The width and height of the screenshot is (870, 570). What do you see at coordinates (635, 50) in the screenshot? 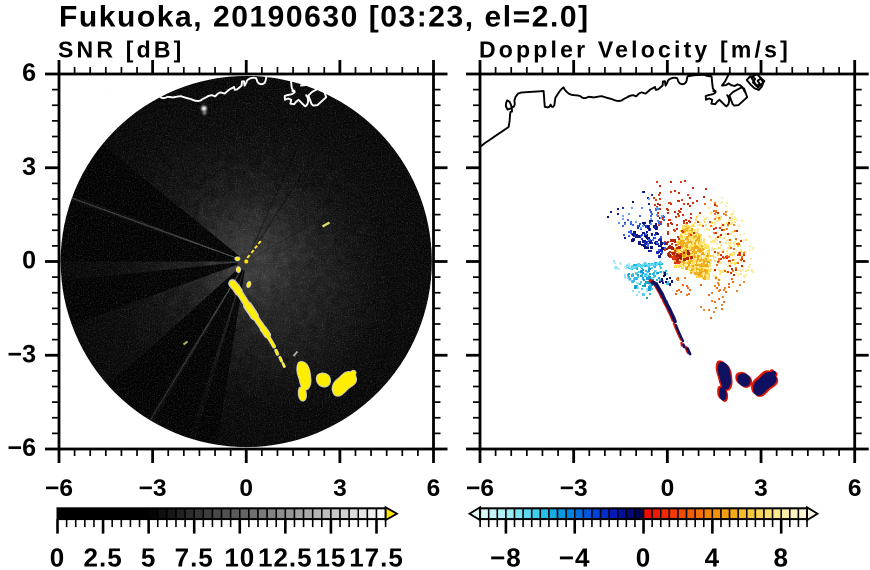
I see `svg-text: Doppler Velocity [m/s]` at bounding box center [635, 50].